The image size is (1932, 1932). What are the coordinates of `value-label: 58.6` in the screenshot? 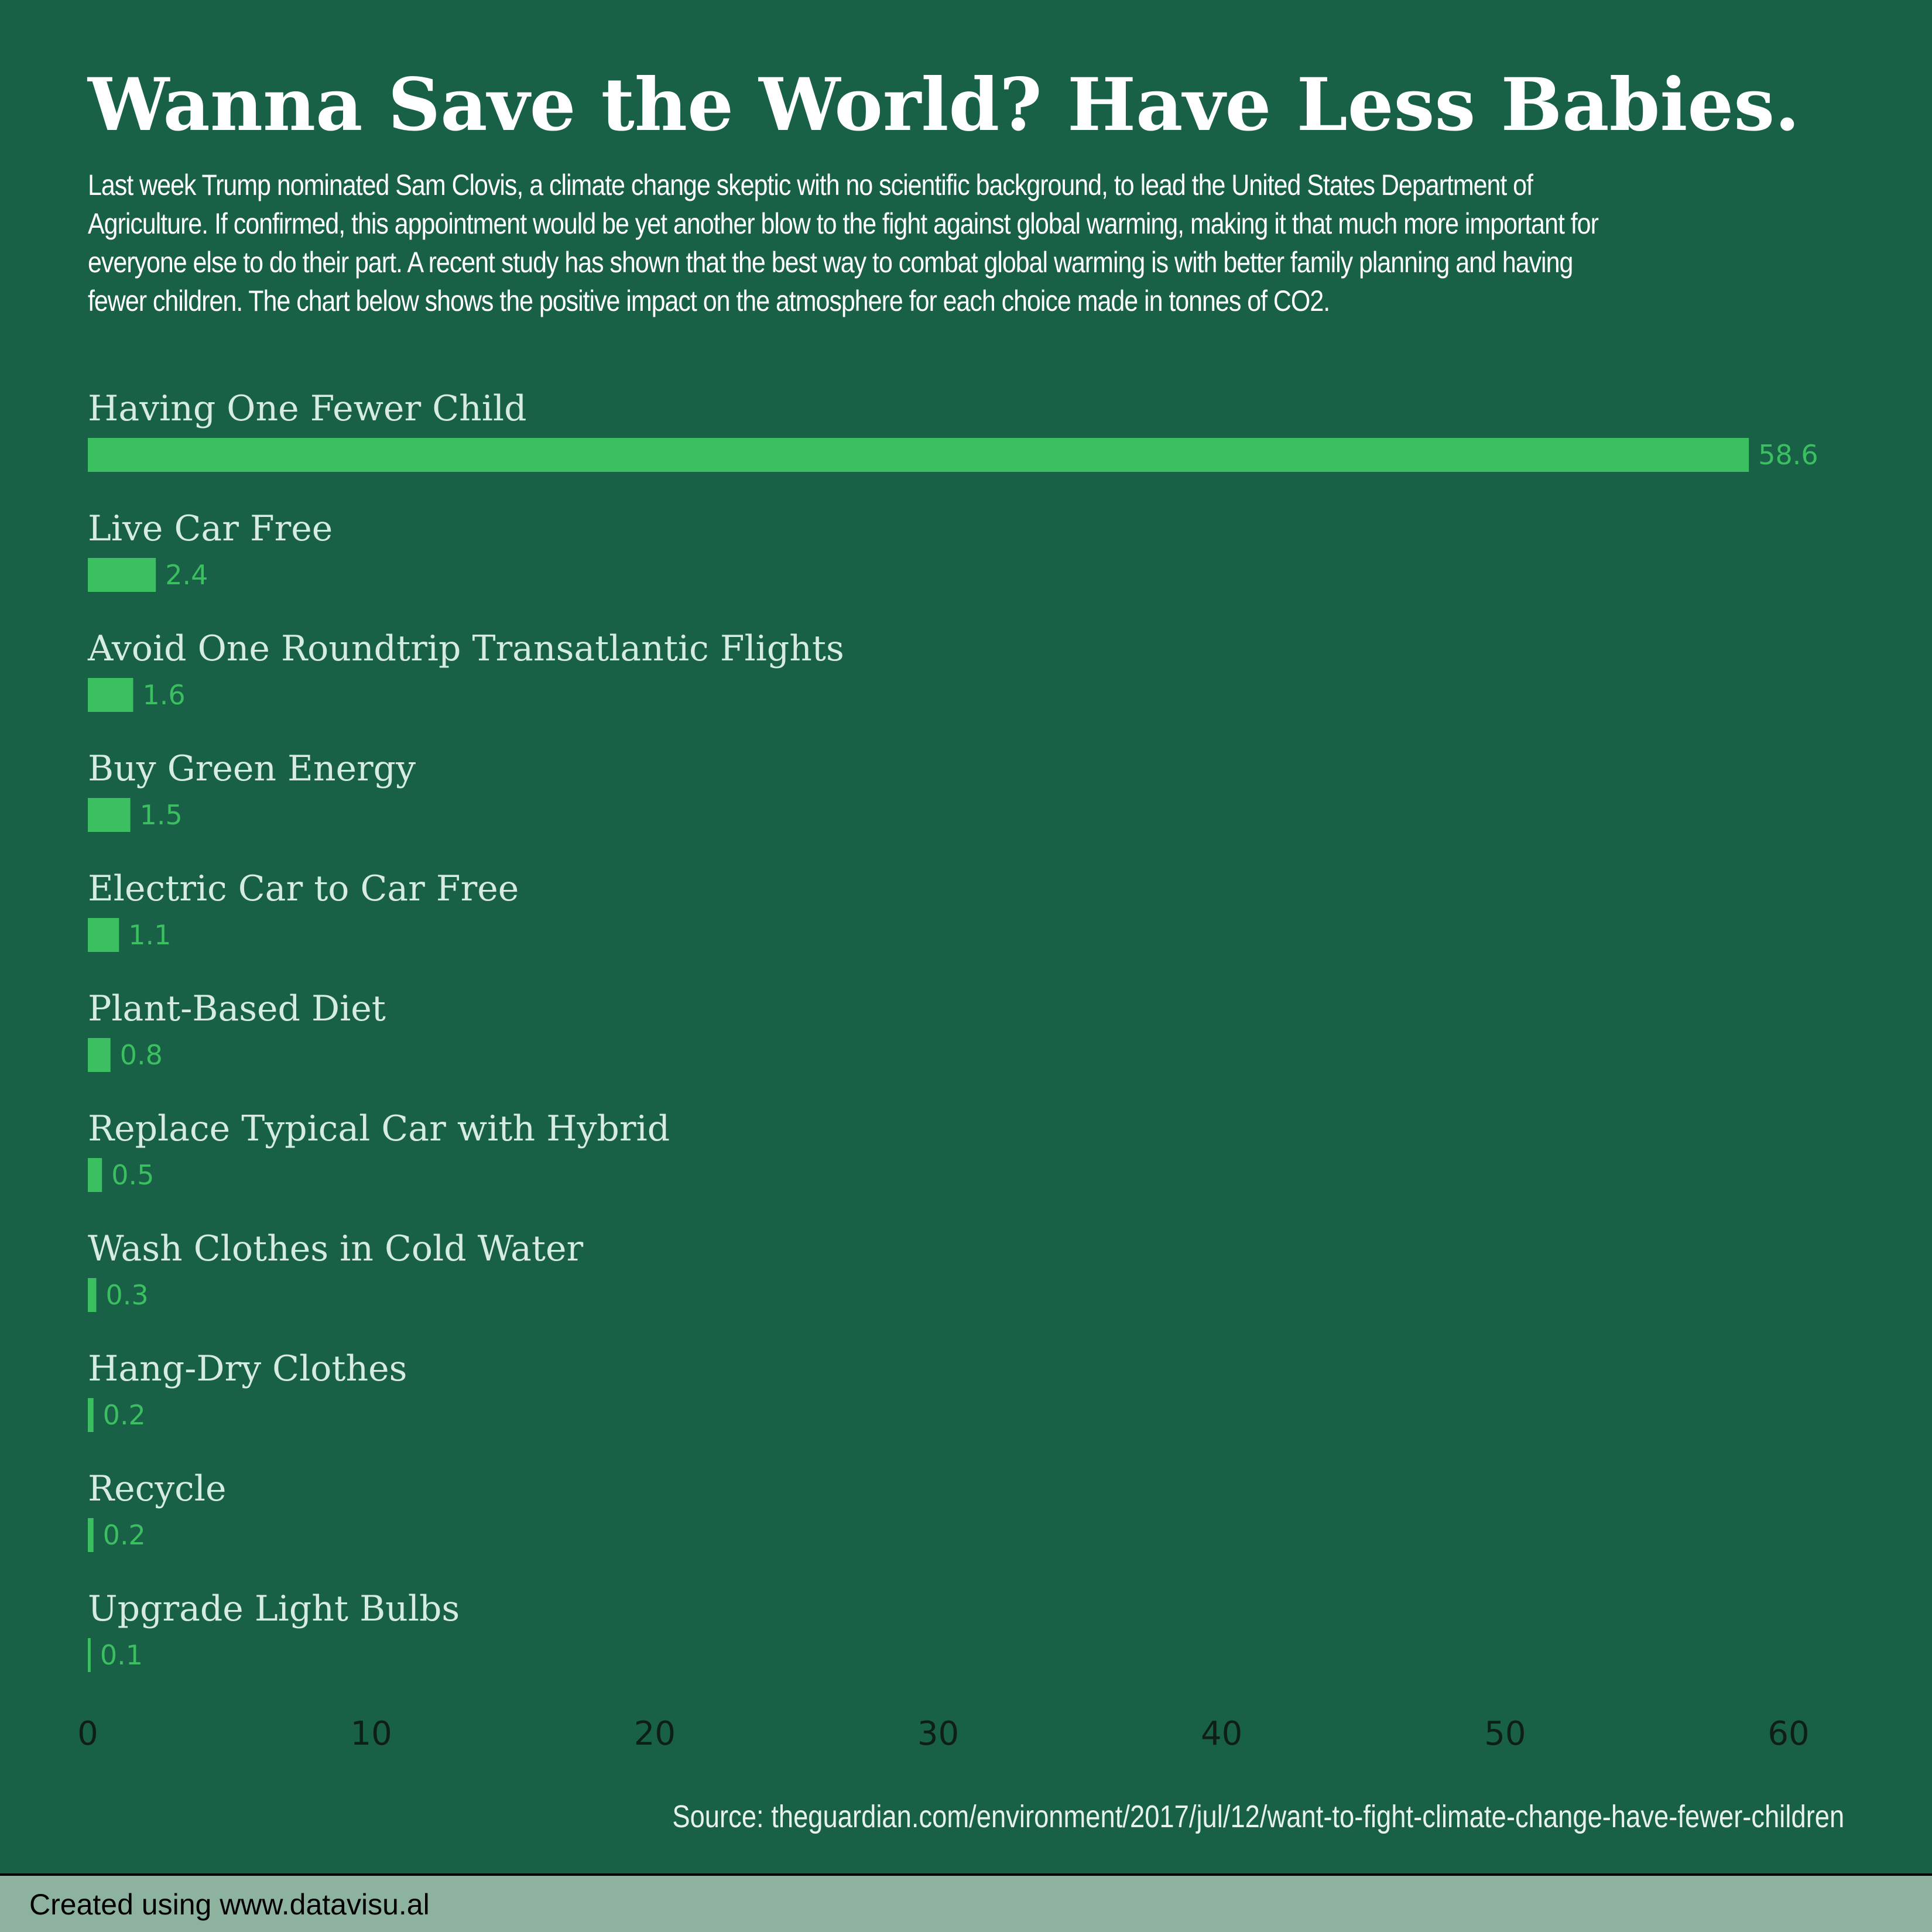 It's located at (1788, 455).